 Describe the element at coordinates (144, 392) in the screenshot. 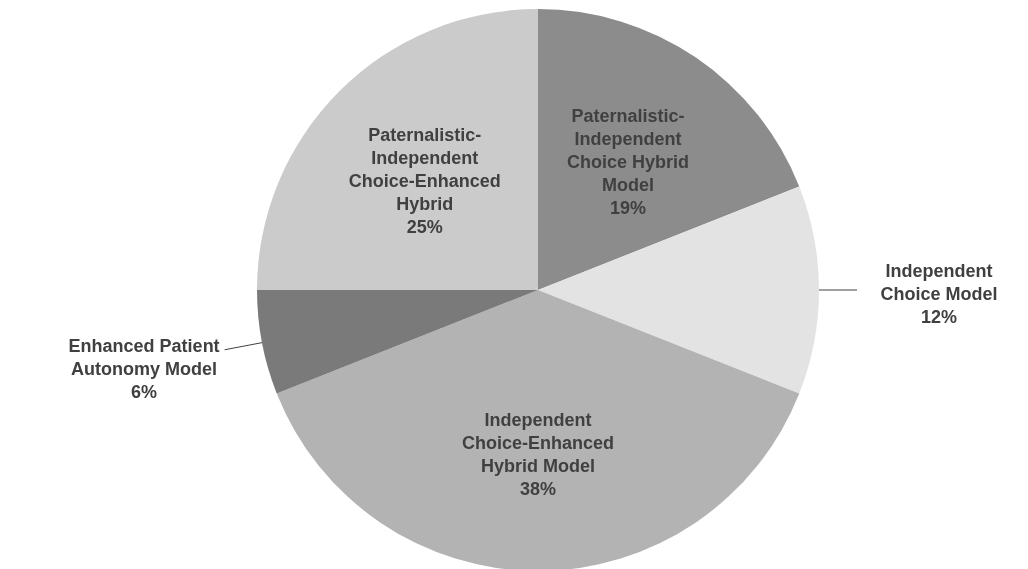

I see `data-label: 6%` at that location.